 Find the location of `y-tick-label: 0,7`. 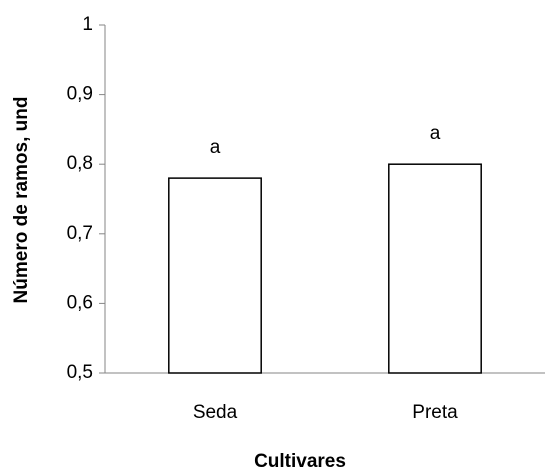

y-tick-label: 0,7 is located at coordinates (80, 233).